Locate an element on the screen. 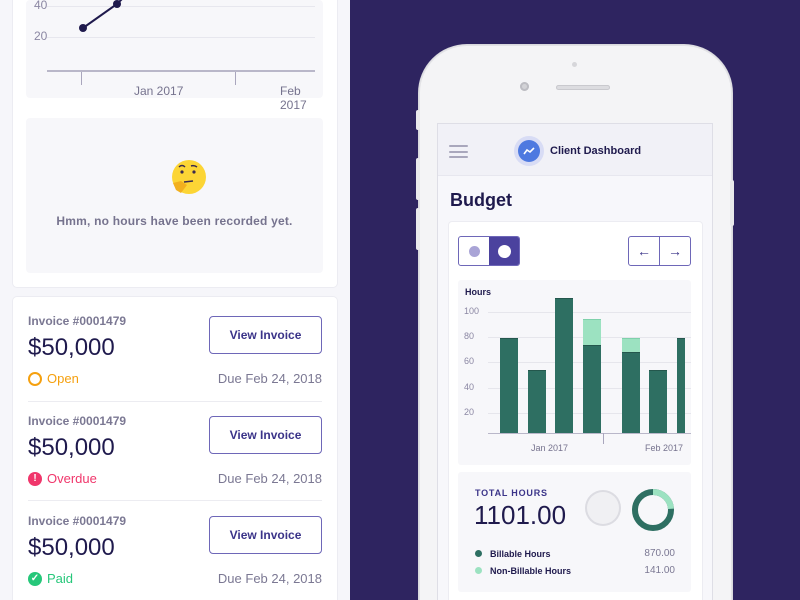 This screenshot has height=600, width=800. legend-non-billable: Non-Billable Hours 141.00 is located at coordinates (575, 570).